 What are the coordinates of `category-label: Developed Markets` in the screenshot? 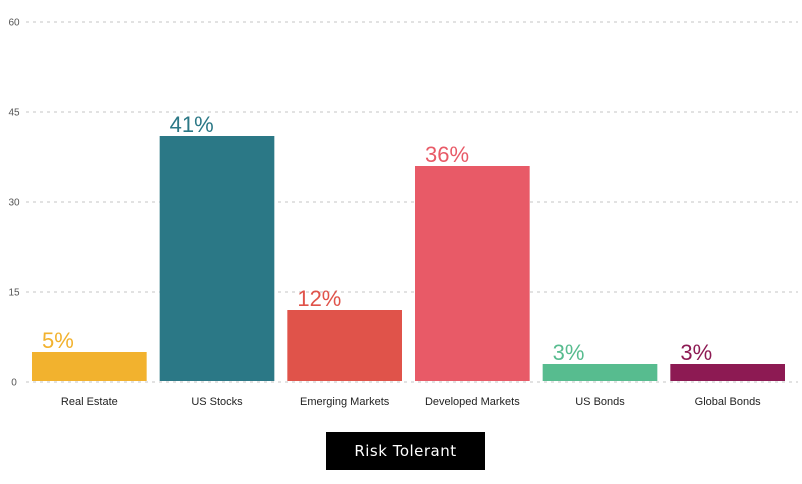 It's located at (472, 402).